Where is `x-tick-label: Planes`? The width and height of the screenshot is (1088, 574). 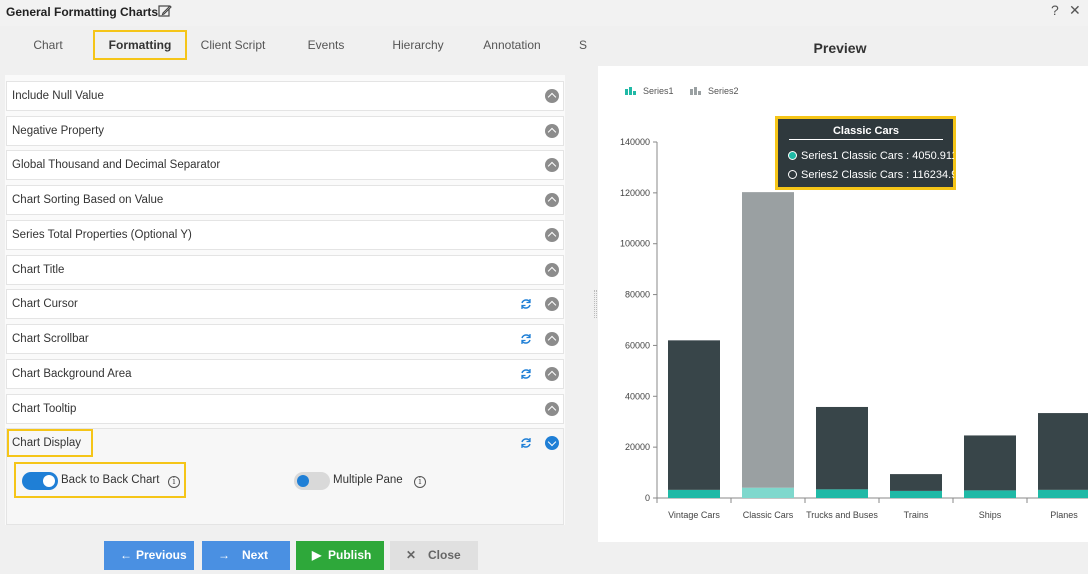
x-tick-label: Planes is located at coordinates (1064, 515).